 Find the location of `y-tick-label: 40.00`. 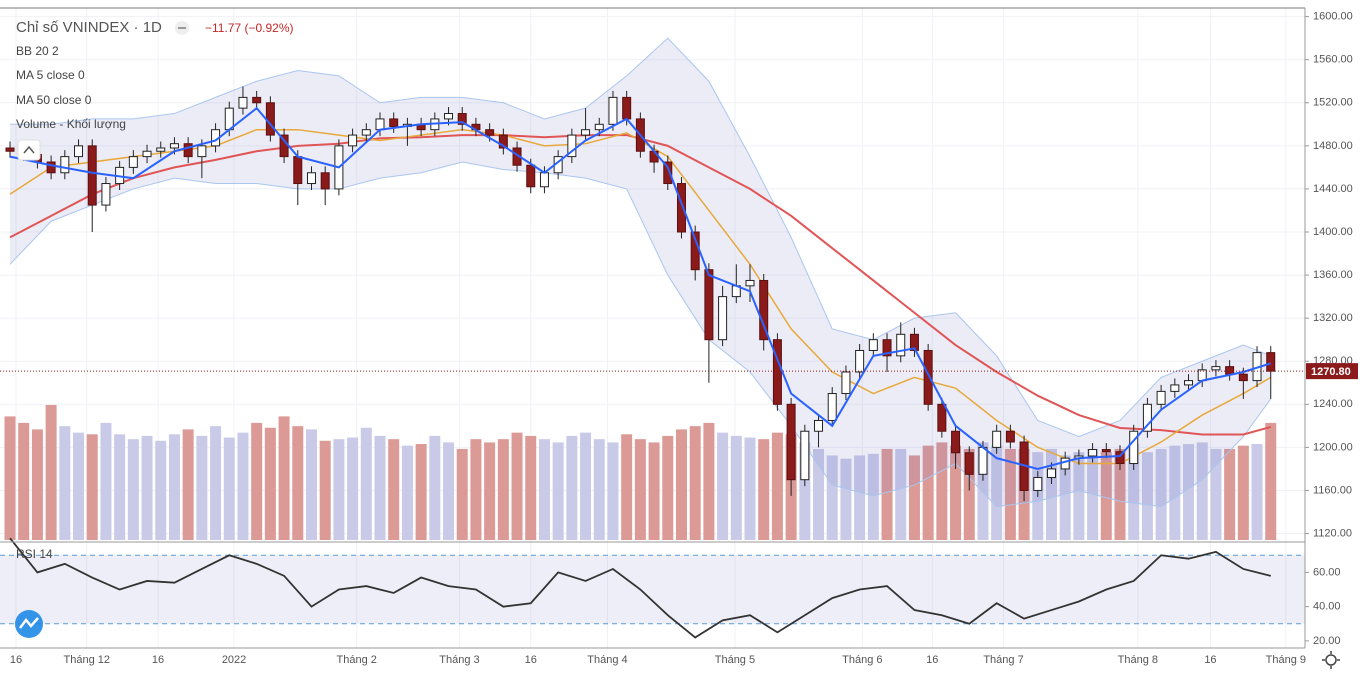

y-tick-label: 40.00 is located at coordinates (1327, 607).